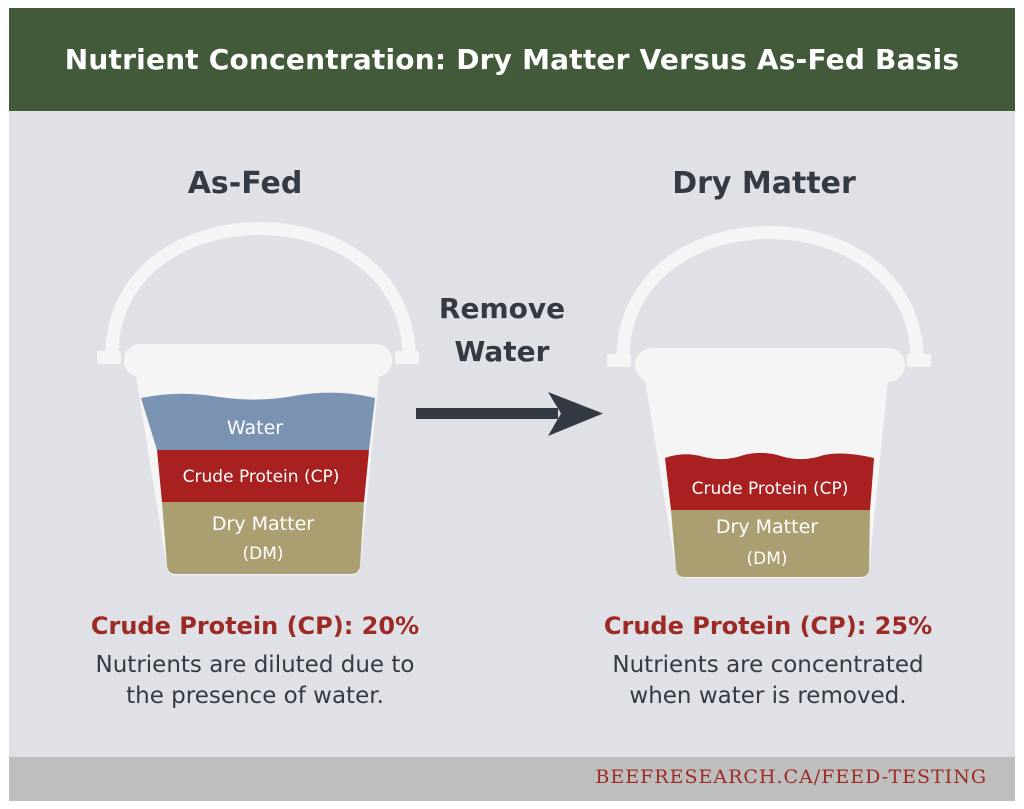 The image size is (1024, 809). I want to click on arrow-label-line1: Remove, so click(502, 308).